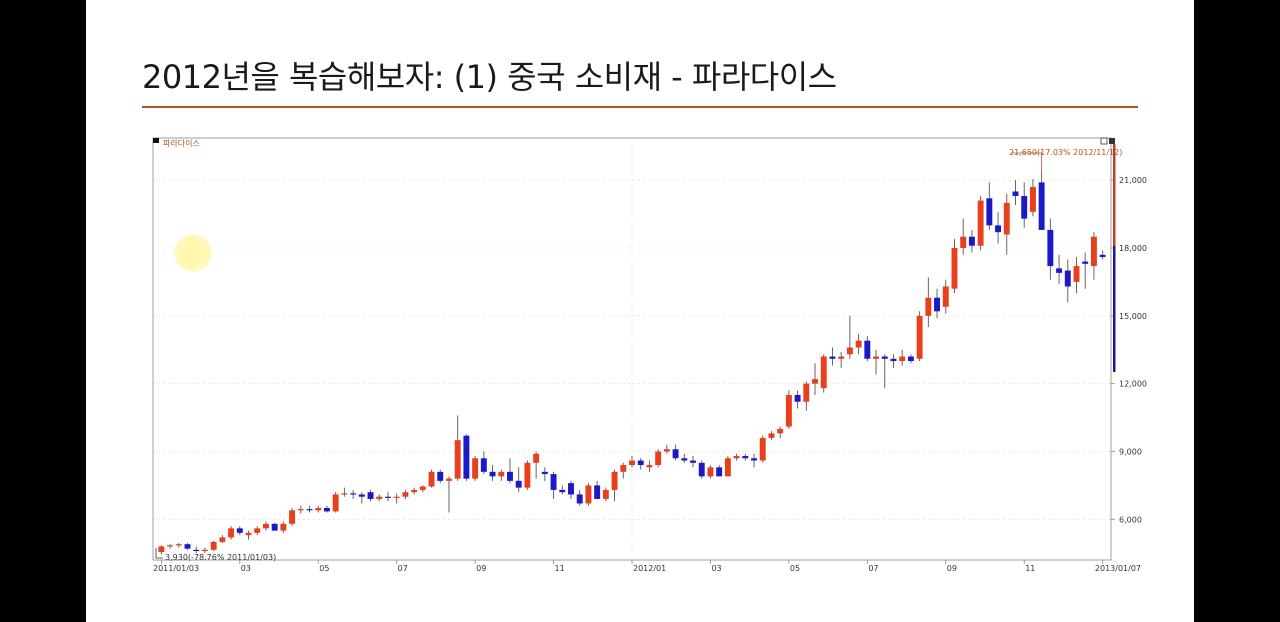  I want to click on pointer-highlight, so click(193, 253).